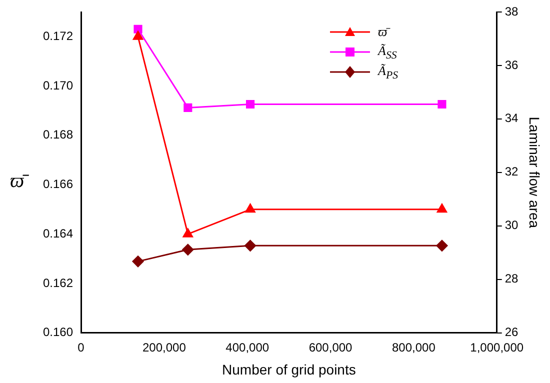  I want to click on y2-tick-label: 36, so click(511, 65).